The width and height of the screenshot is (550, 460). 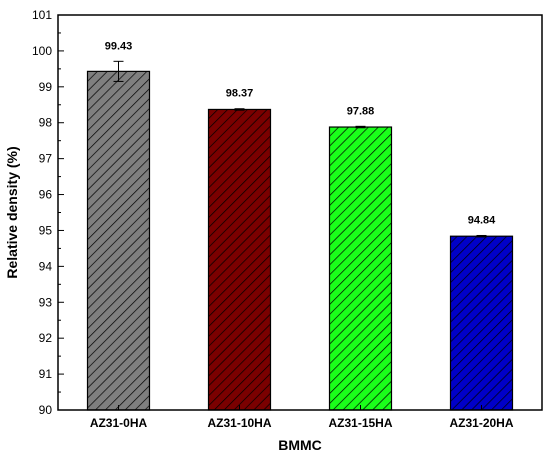 What do you see at coordinates (12, 212) in the screenshot?
I see `y-axis-title: Relative density (%)` at bounding box center [12, 212].